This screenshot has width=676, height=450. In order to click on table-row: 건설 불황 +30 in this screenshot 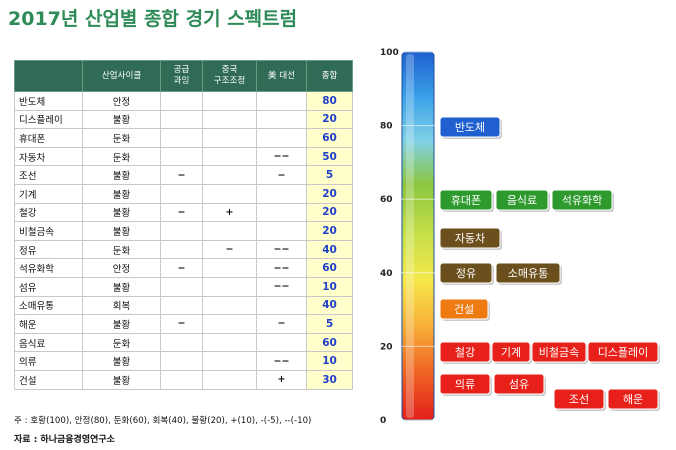, I will do `click(183, 379)`.